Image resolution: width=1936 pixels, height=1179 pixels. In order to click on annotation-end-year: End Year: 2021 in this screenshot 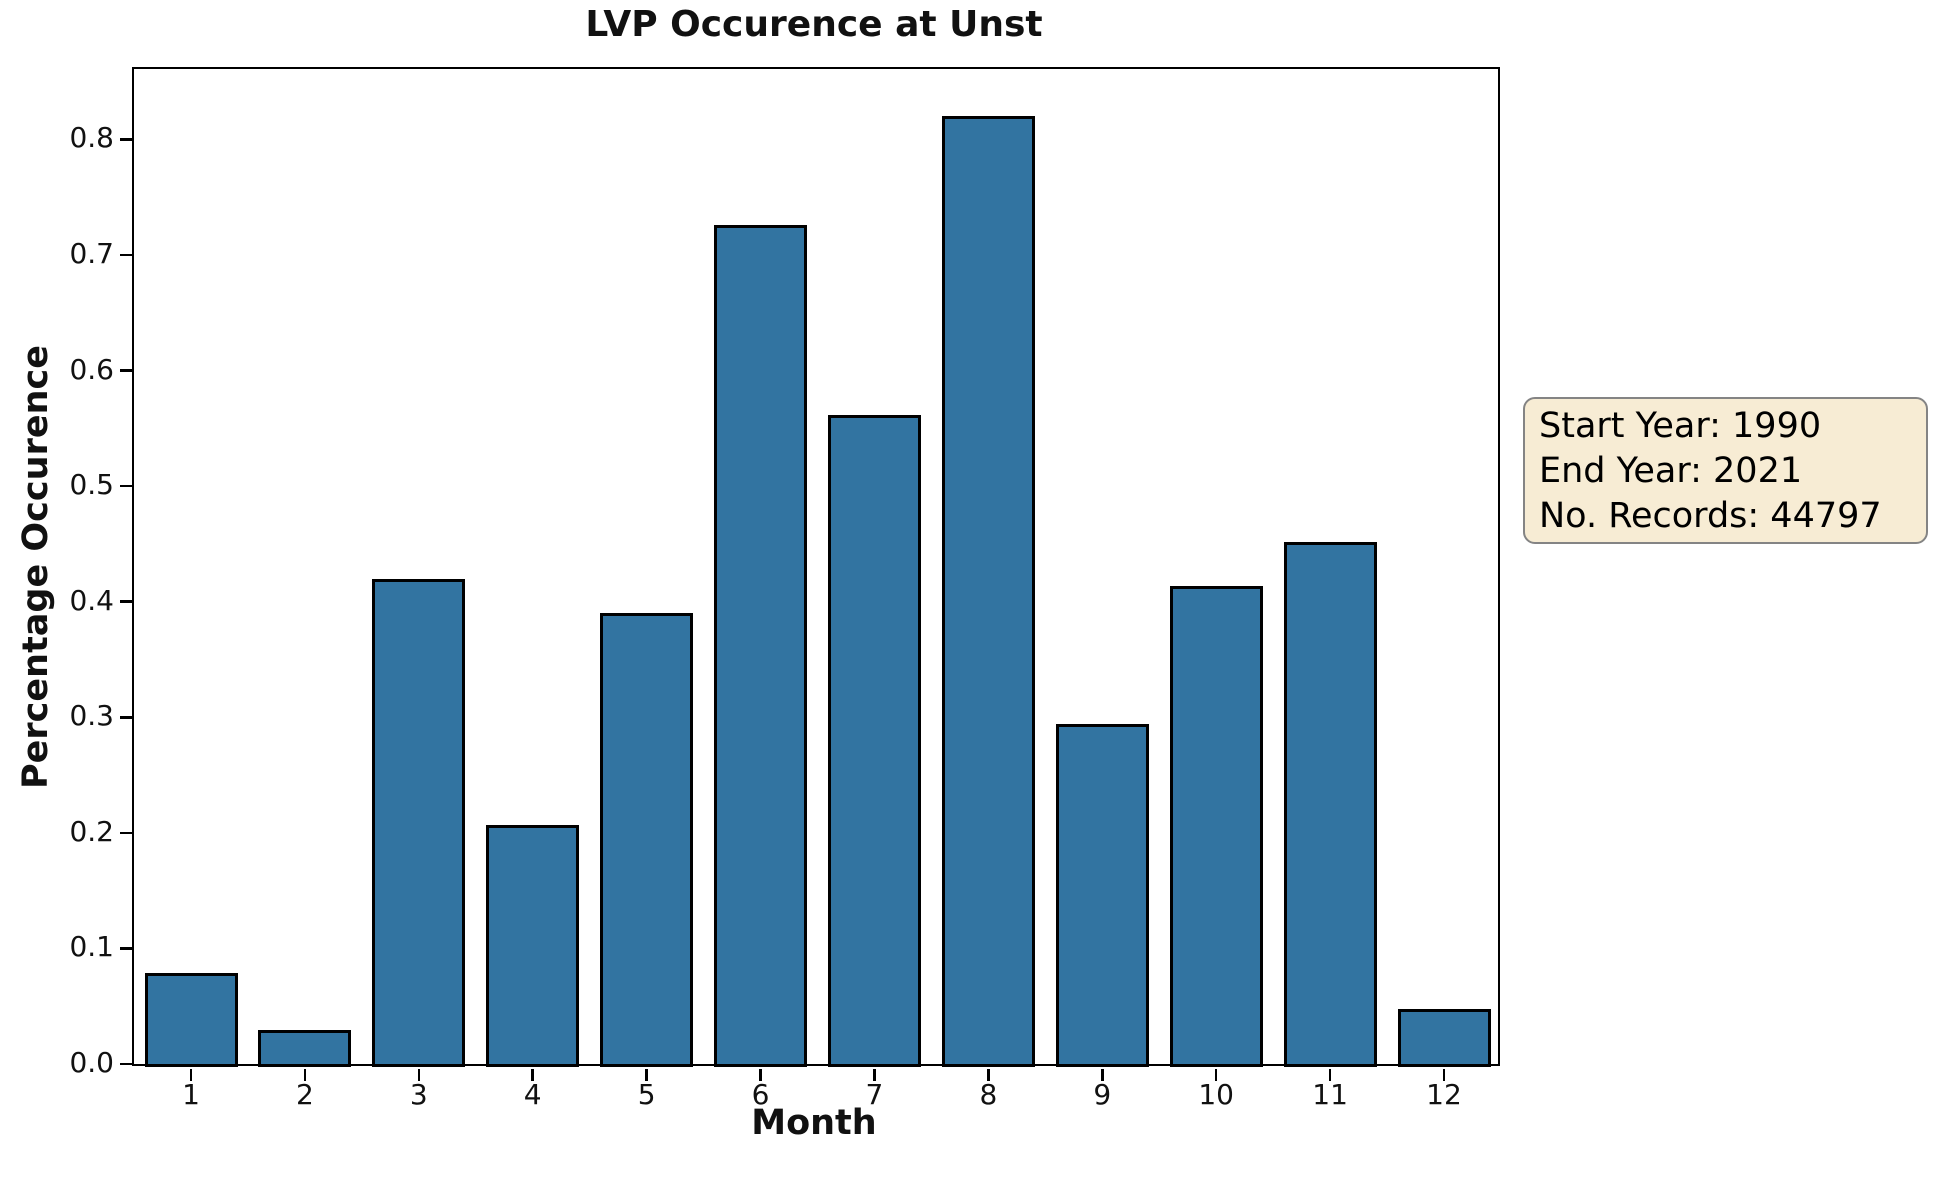, I will do `click(1671, 471)`.